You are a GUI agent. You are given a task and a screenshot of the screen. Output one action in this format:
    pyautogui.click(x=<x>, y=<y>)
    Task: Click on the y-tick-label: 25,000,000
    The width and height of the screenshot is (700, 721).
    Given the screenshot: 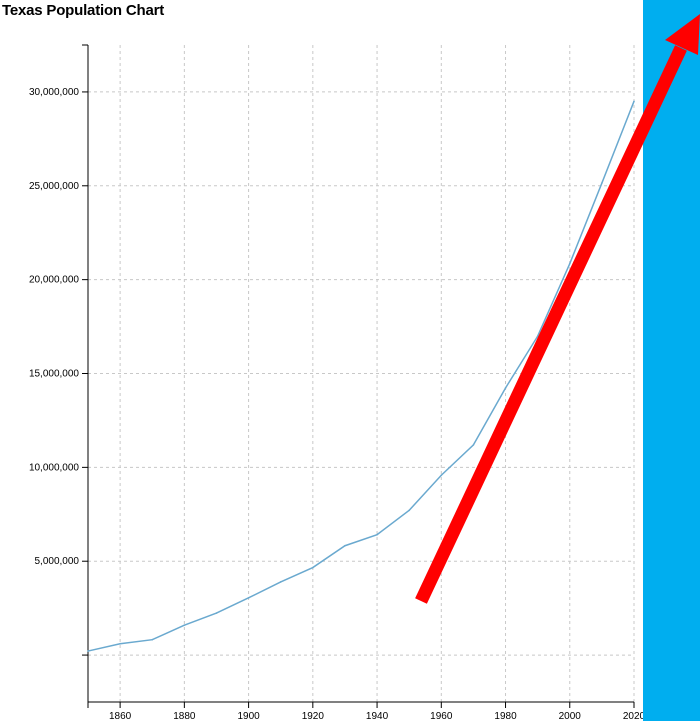 What is the action you would take?
    pyautogui.click(x=54, y=186)
    